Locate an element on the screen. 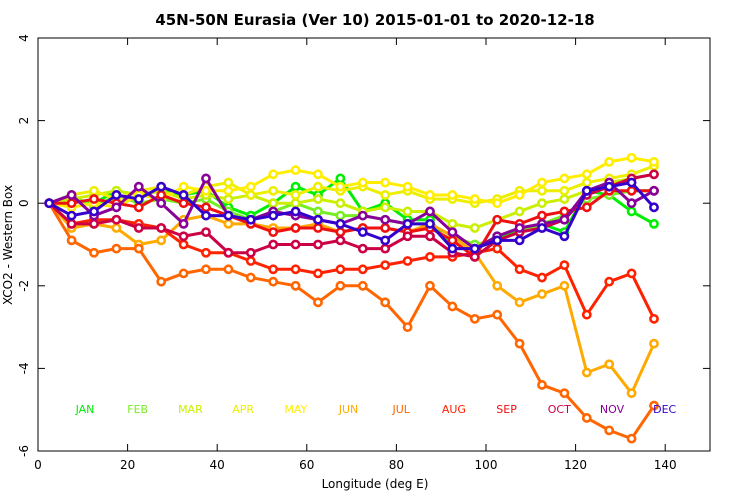 Image resolution: width=750 pixels, height=500 pixels. legend-label-jan: JAN is located at coordinates (85, 409).